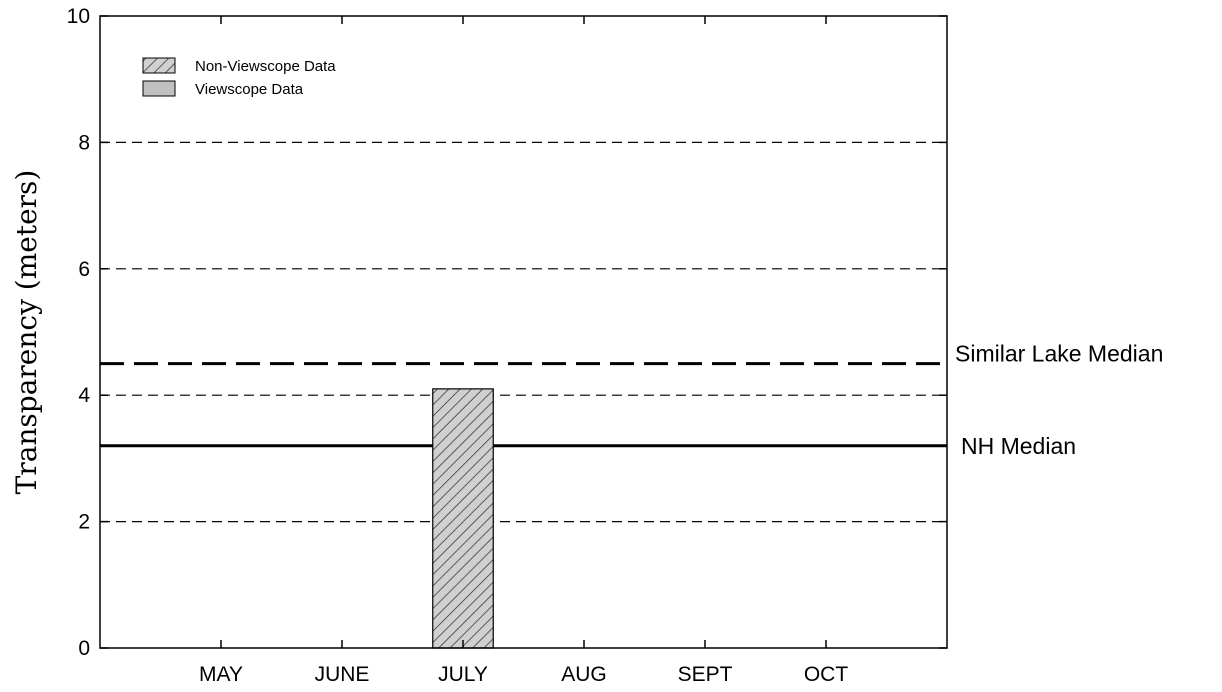 This screenshot has width=1222, height=692. What do you see at coordinates (1018, 446) in the screenshot?
I see `nh-median-label: NH Median` at bounding box center [1018, 446].